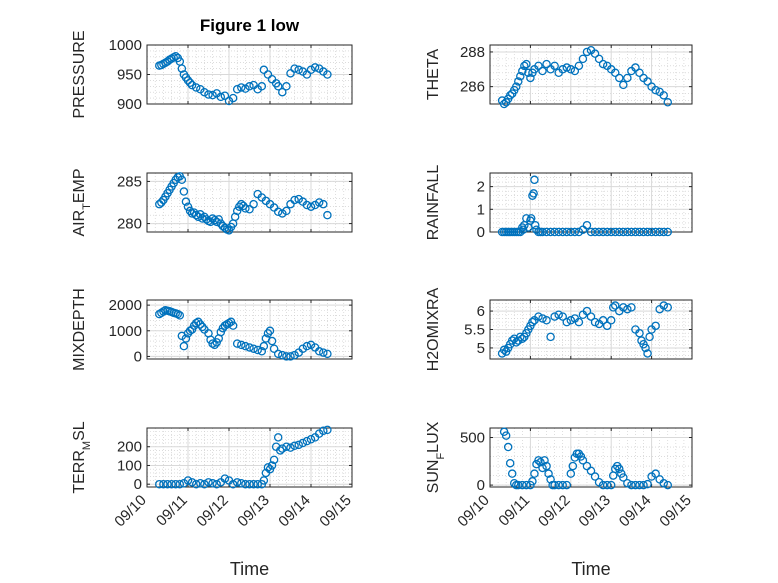 The image size is (778, 583). I want to click on y-axis-label: THETA, so click(433, 75).